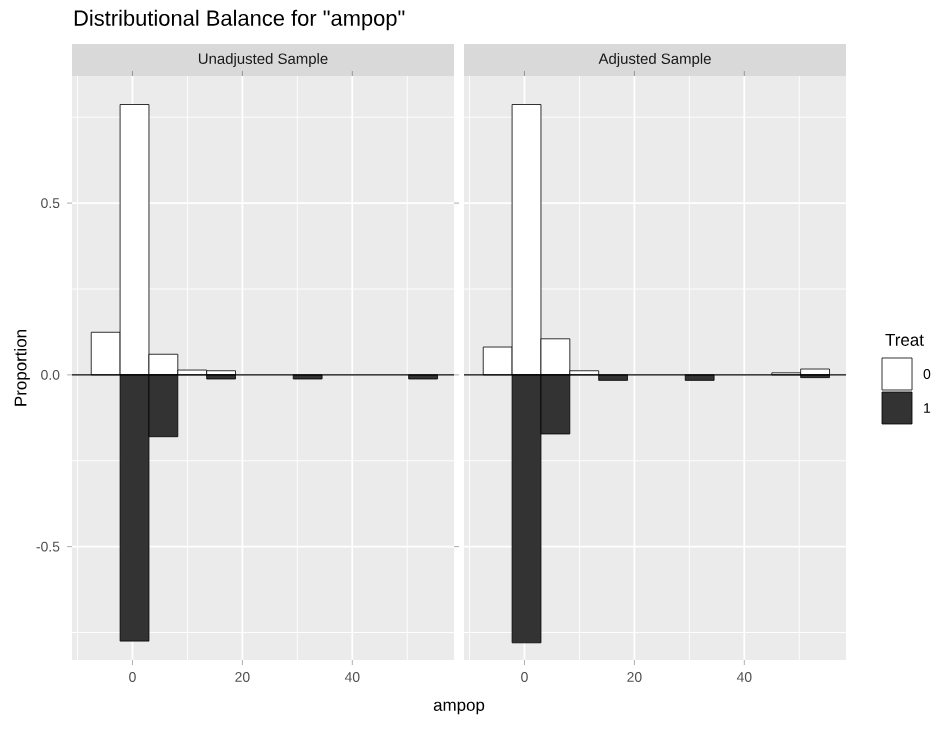  Describe the element at coordinates (459, 708) in the screenshot. I see `x-axis-title: ampop` at that location.